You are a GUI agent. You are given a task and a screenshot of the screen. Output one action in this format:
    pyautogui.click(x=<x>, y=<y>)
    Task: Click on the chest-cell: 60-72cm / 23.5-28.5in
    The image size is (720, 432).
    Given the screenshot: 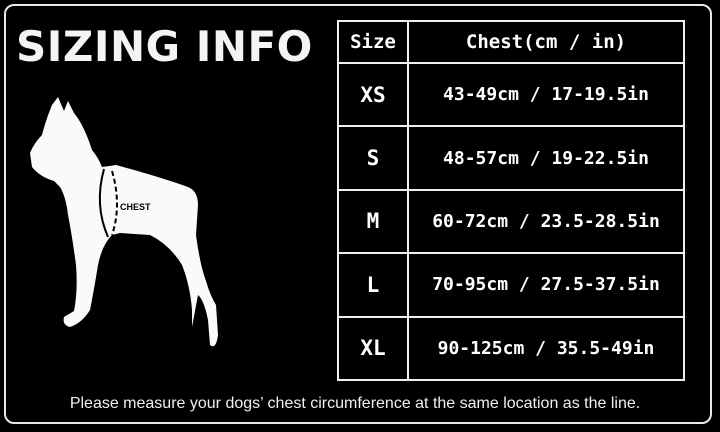 What is the action you would take?
    pyautogui.click(x=546, y=221)
    